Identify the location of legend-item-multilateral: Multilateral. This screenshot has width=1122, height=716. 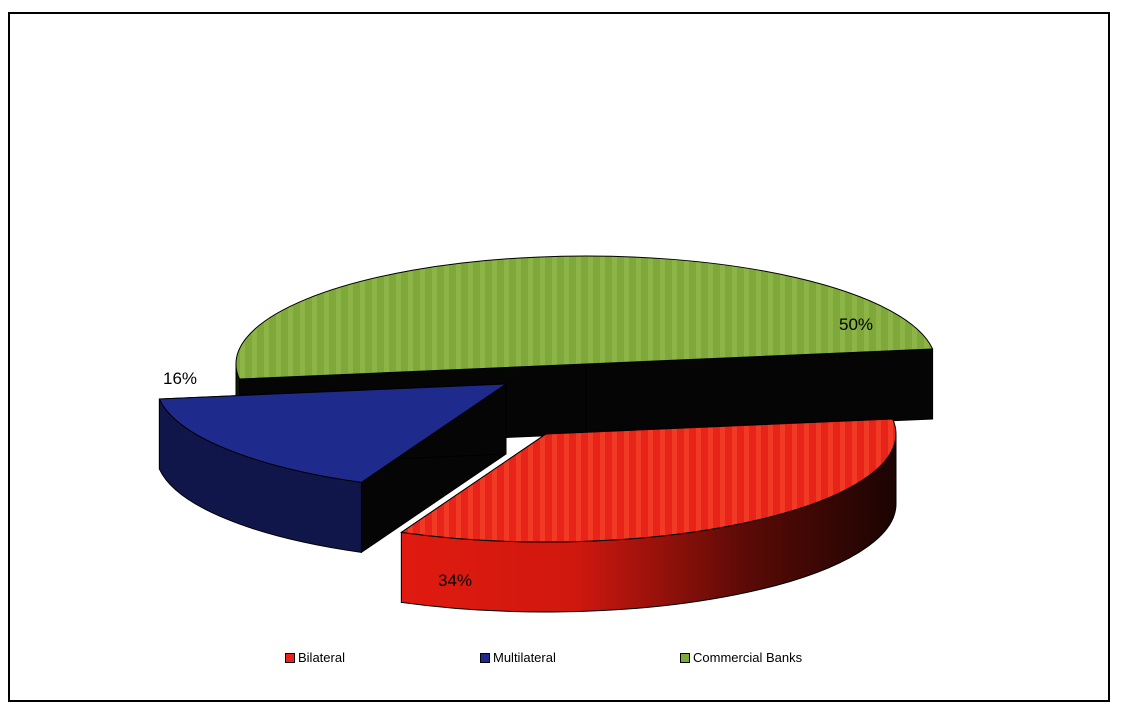
(518, 657).